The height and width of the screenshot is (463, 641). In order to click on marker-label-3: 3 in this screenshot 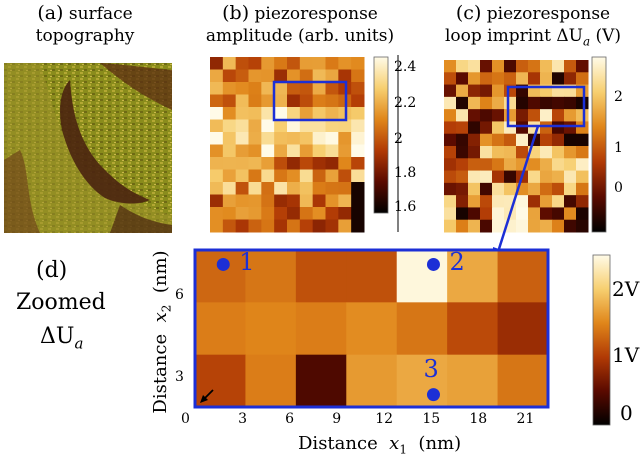, I will do `click(431, 368)`.